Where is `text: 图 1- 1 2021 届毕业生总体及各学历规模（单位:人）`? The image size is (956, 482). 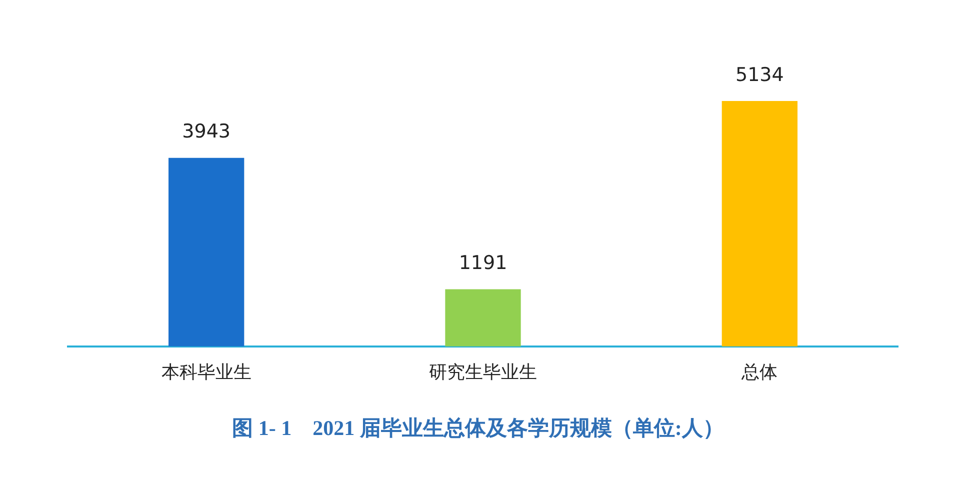 text: 图 1- 1 2021 届毕业生总体及各学历规模（单位:人） is located at coordinates (478, 428).